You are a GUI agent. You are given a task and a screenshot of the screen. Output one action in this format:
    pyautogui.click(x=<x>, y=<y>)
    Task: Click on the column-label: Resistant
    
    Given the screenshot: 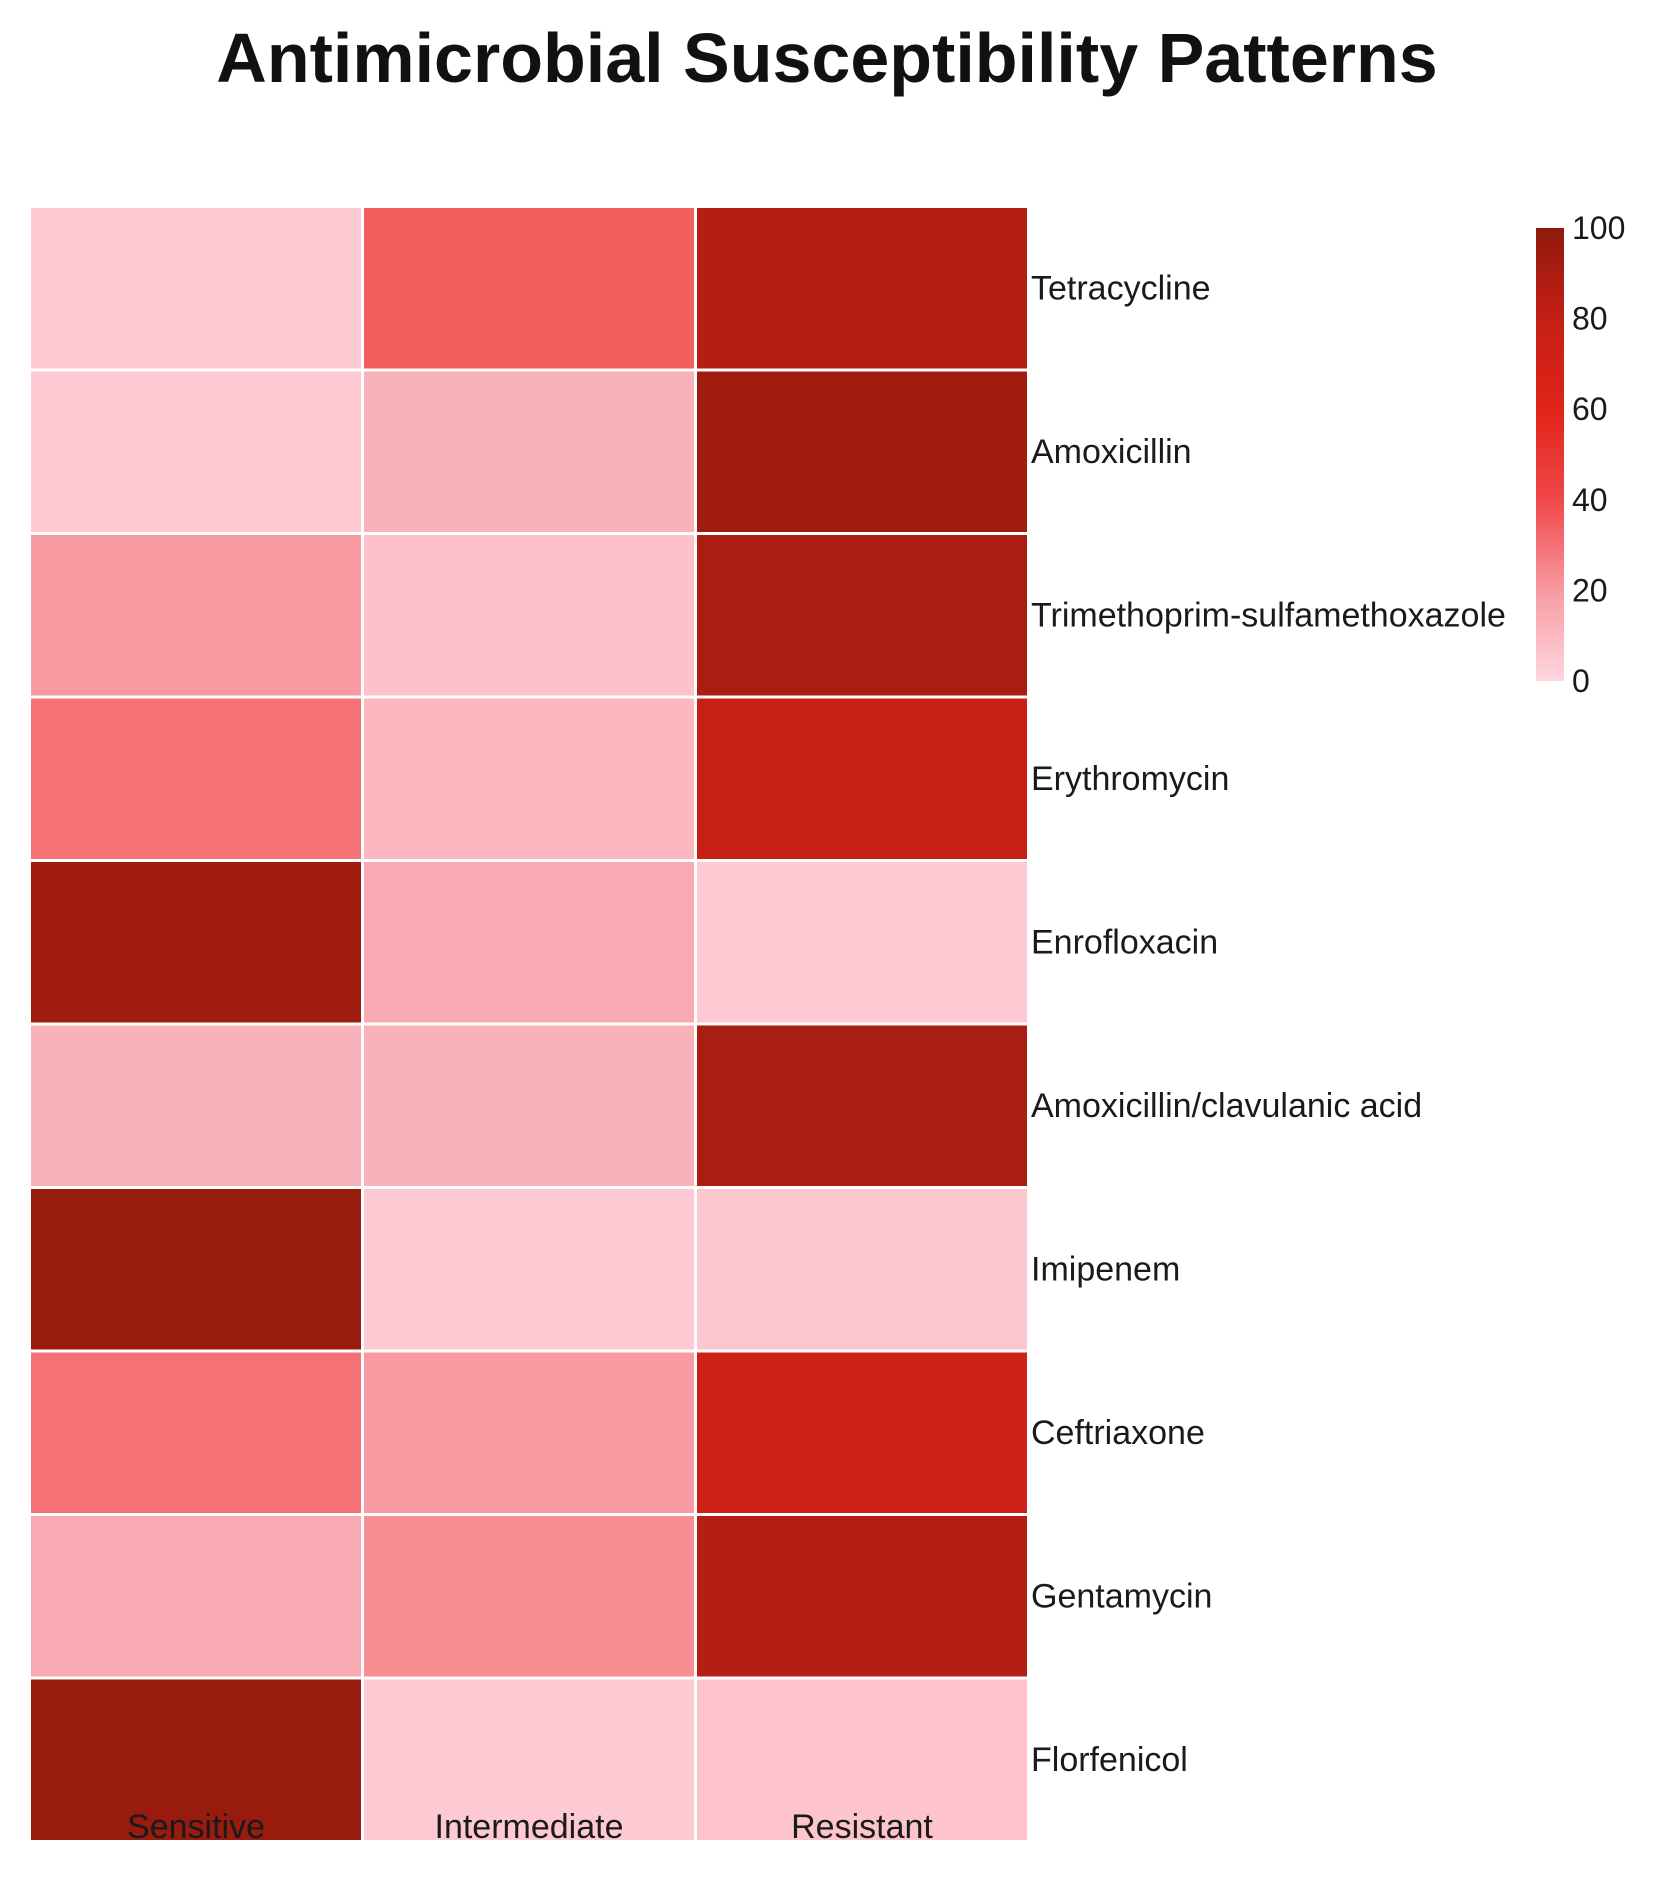 What is the action you would take?
    pyautogui.click(x=862, y=1827)
    